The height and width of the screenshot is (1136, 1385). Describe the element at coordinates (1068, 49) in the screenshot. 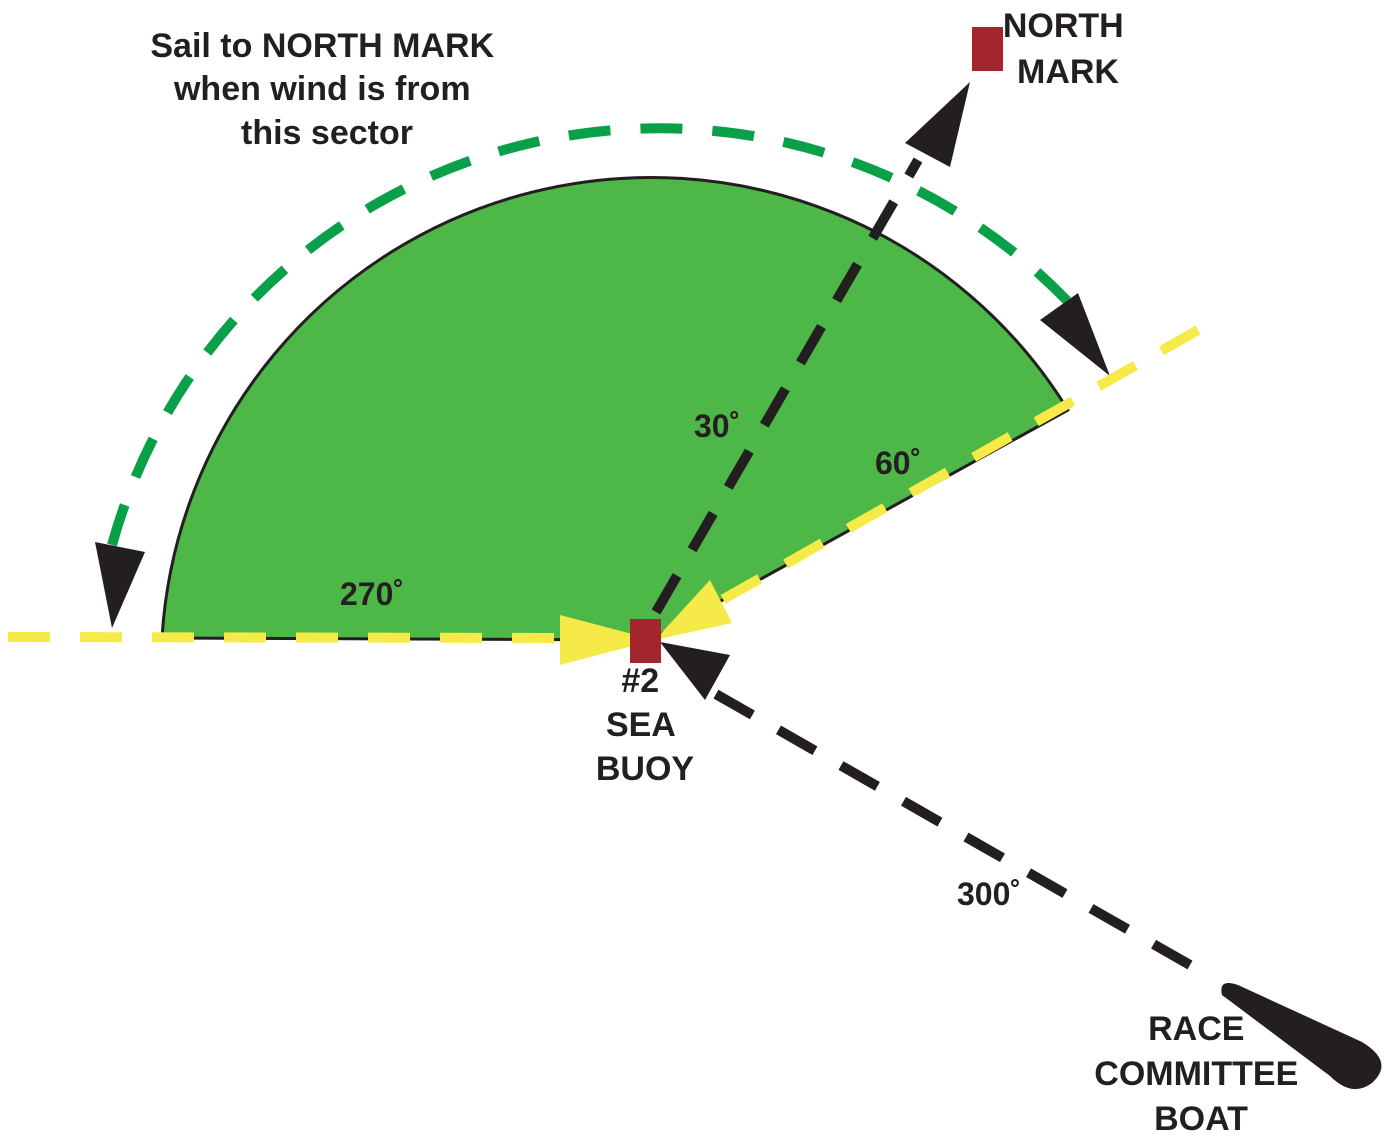

I see `north-mark-label: NORTH MARK` at that location.